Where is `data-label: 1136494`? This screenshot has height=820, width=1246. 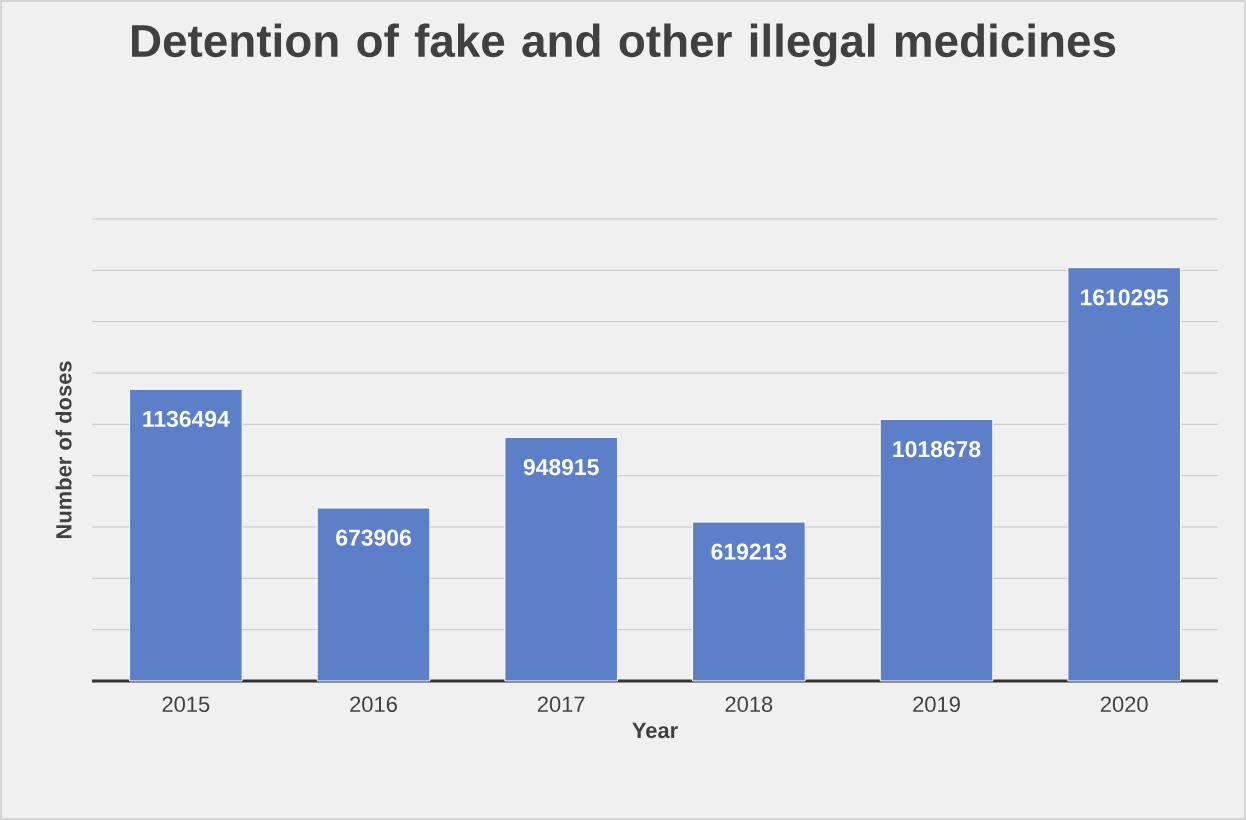
data-label: 1136494 is located at coordinates (186, 419).